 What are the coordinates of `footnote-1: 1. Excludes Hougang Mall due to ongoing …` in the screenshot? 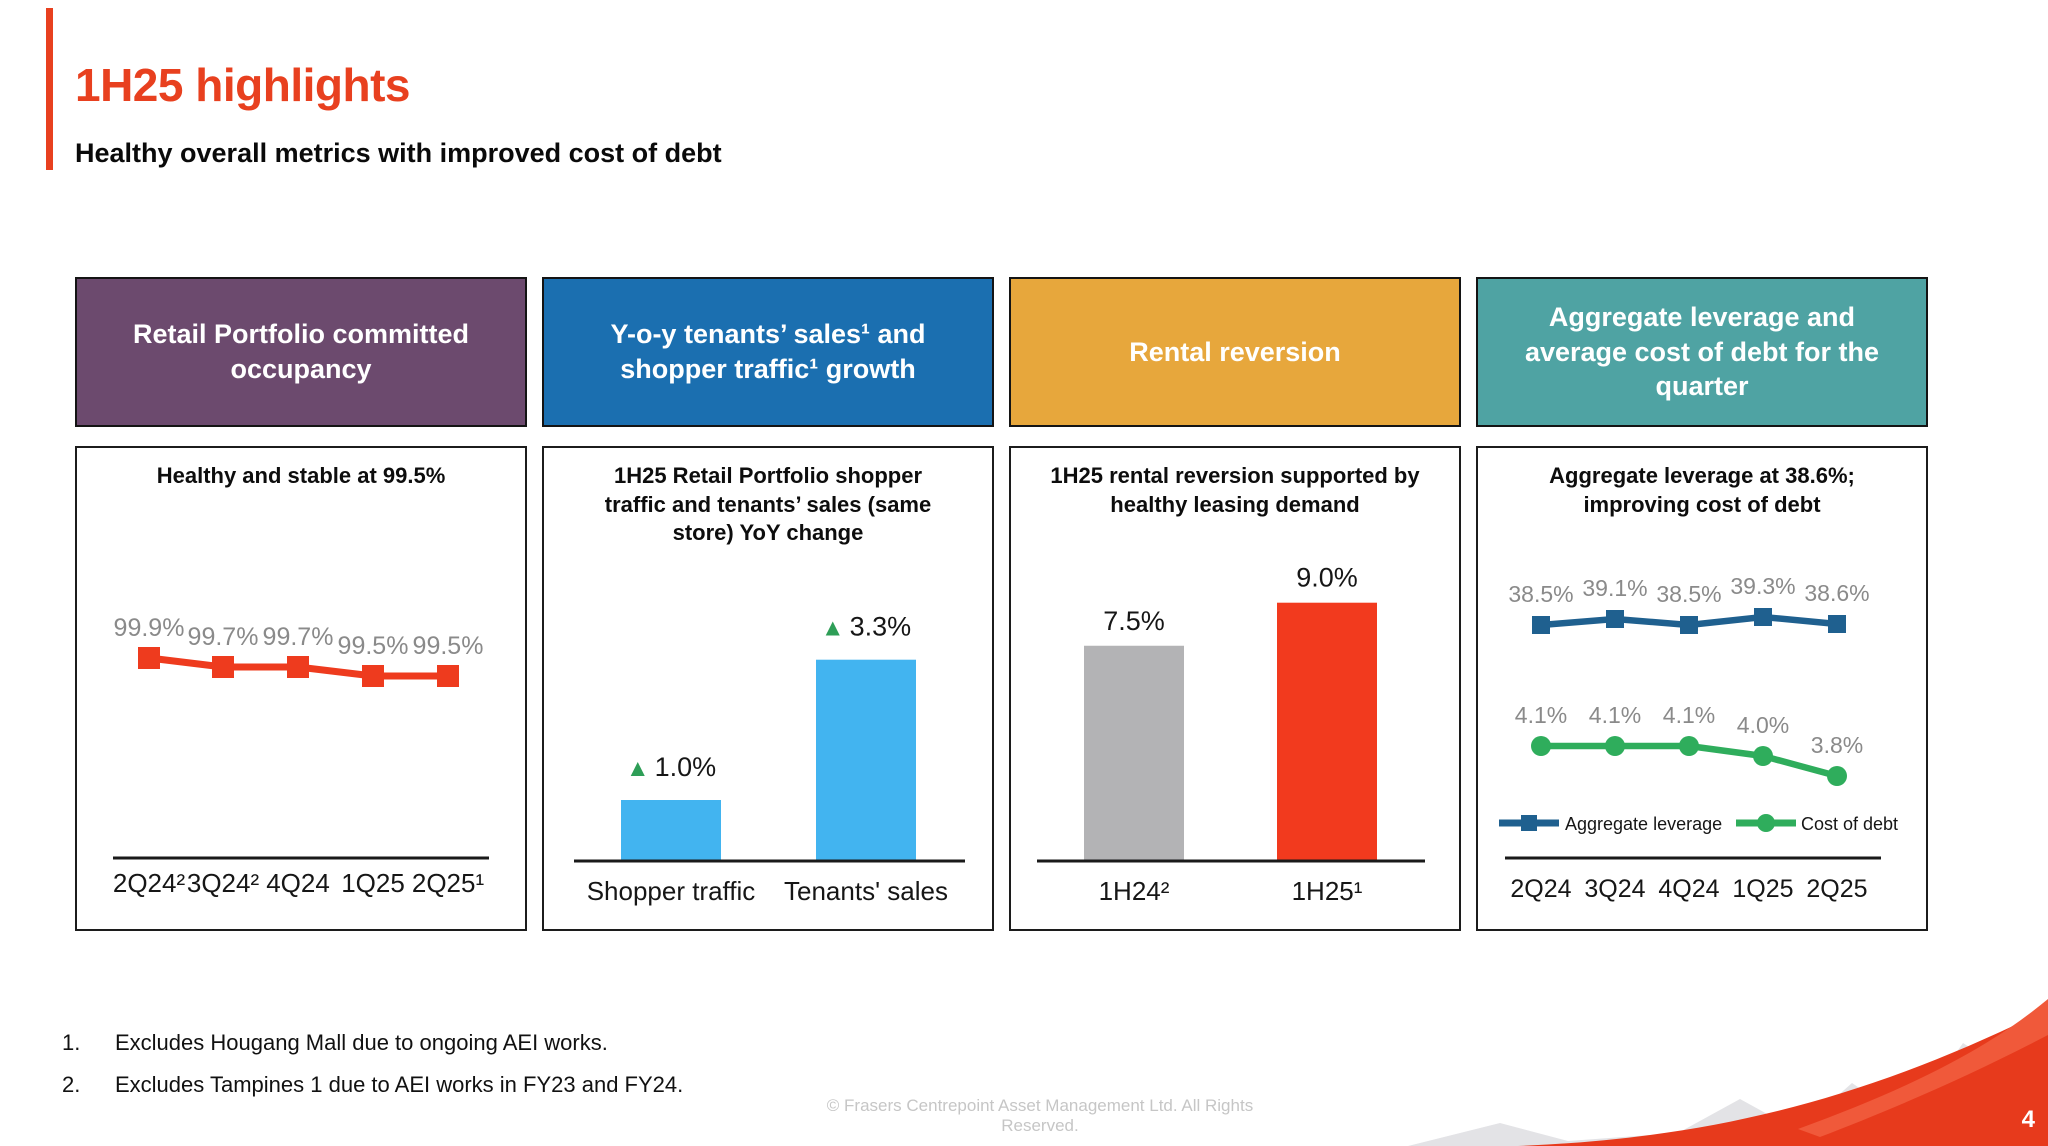 It's located at (372, 1043).